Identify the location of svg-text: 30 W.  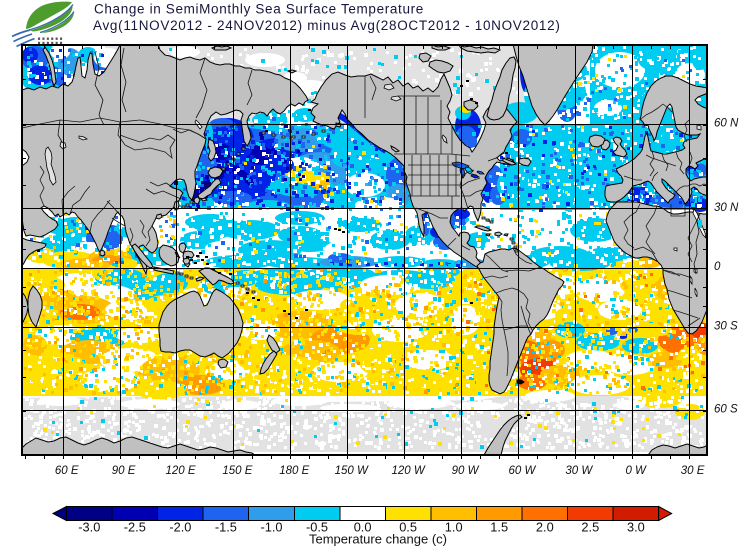
(579, 471).